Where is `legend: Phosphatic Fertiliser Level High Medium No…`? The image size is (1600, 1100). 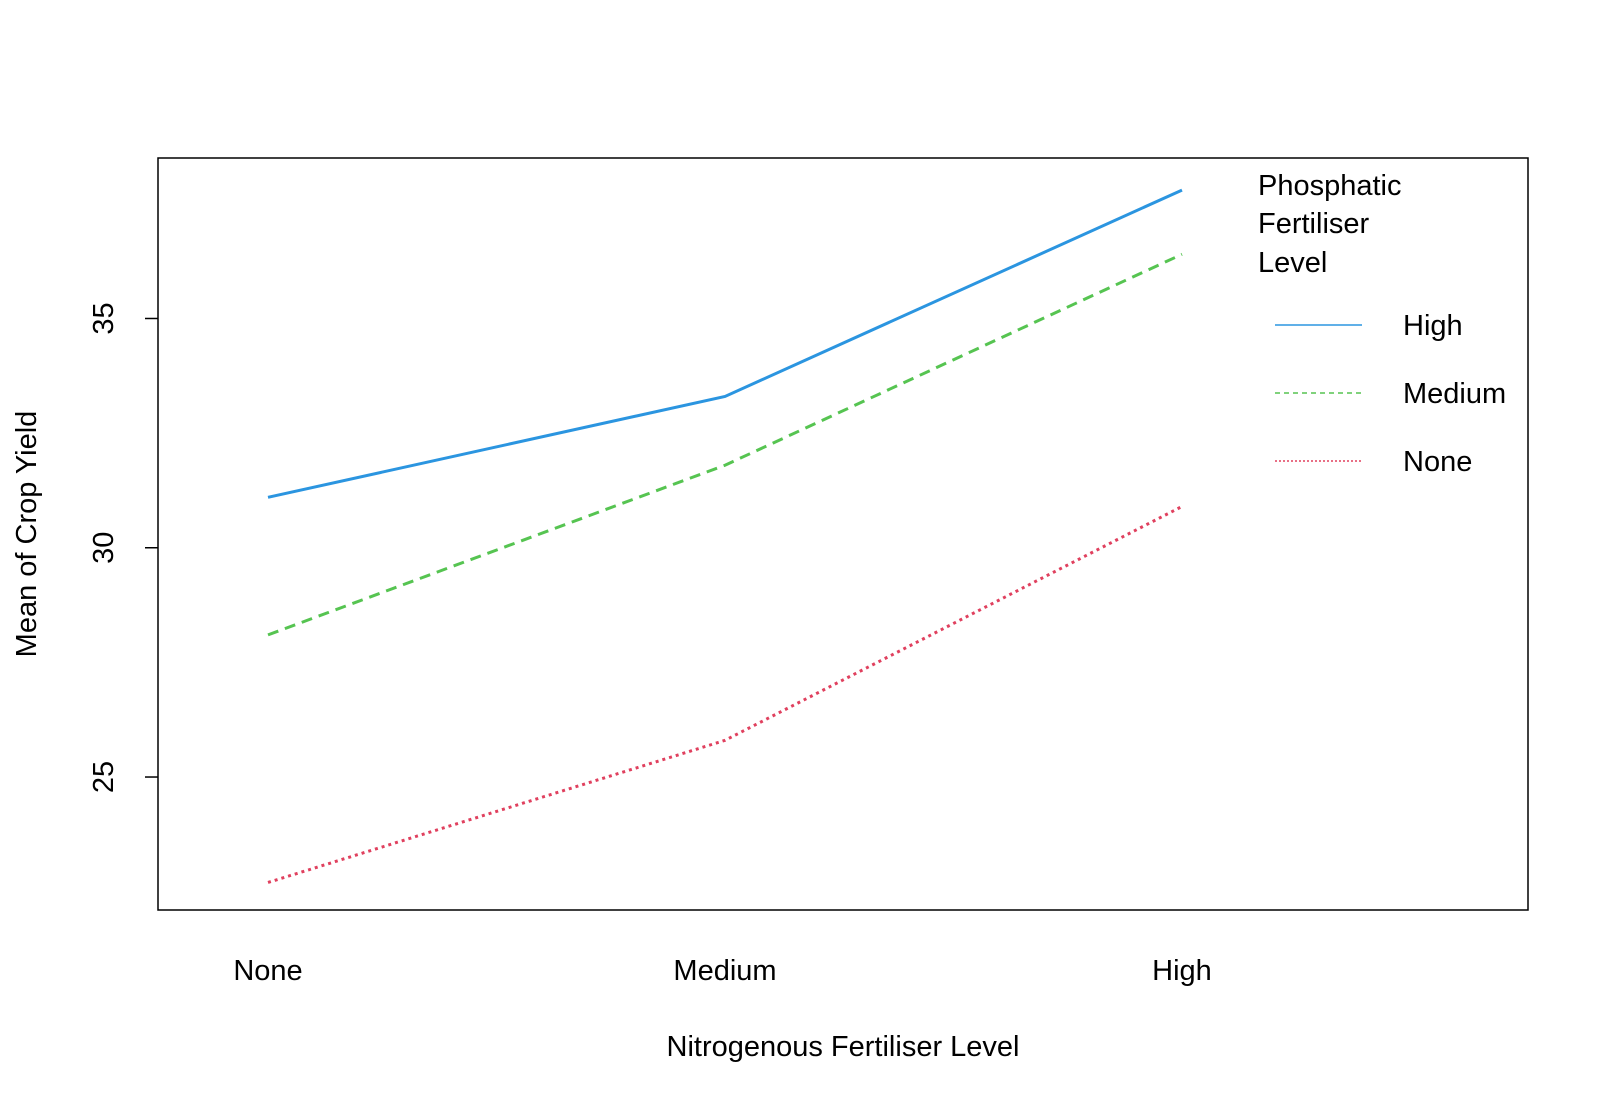 legend: Phosphatic Fertiliser Level High Medium No… is located at coordinates (1382, 324).